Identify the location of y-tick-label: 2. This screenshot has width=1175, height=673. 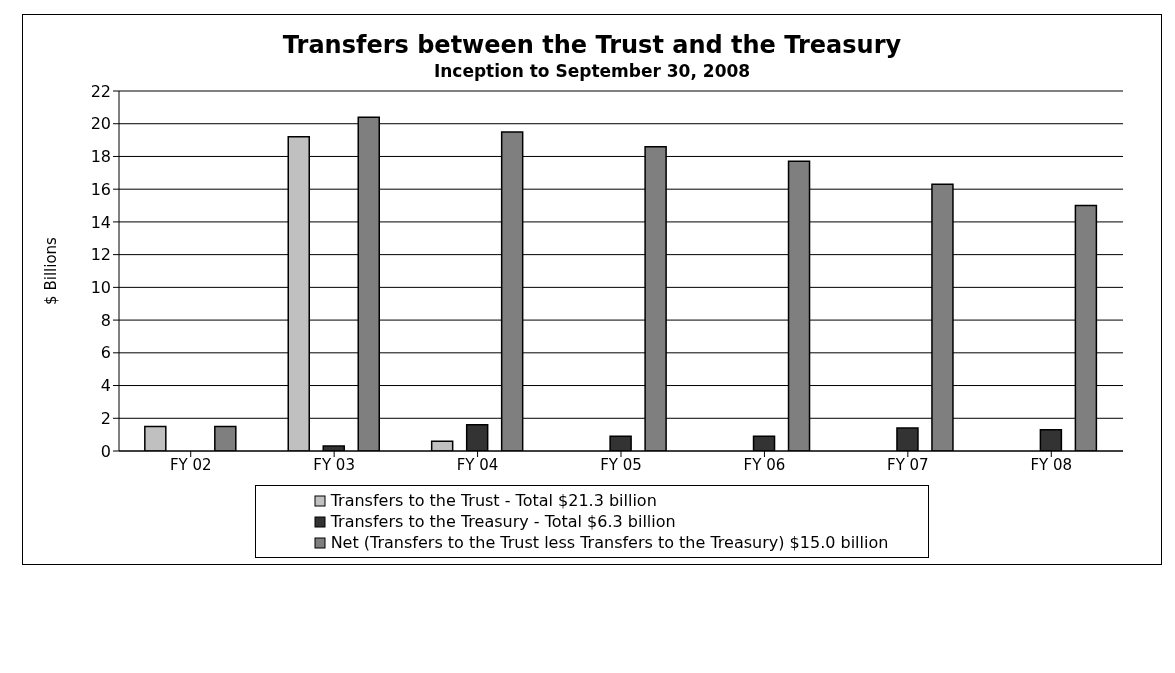
(105, 418).